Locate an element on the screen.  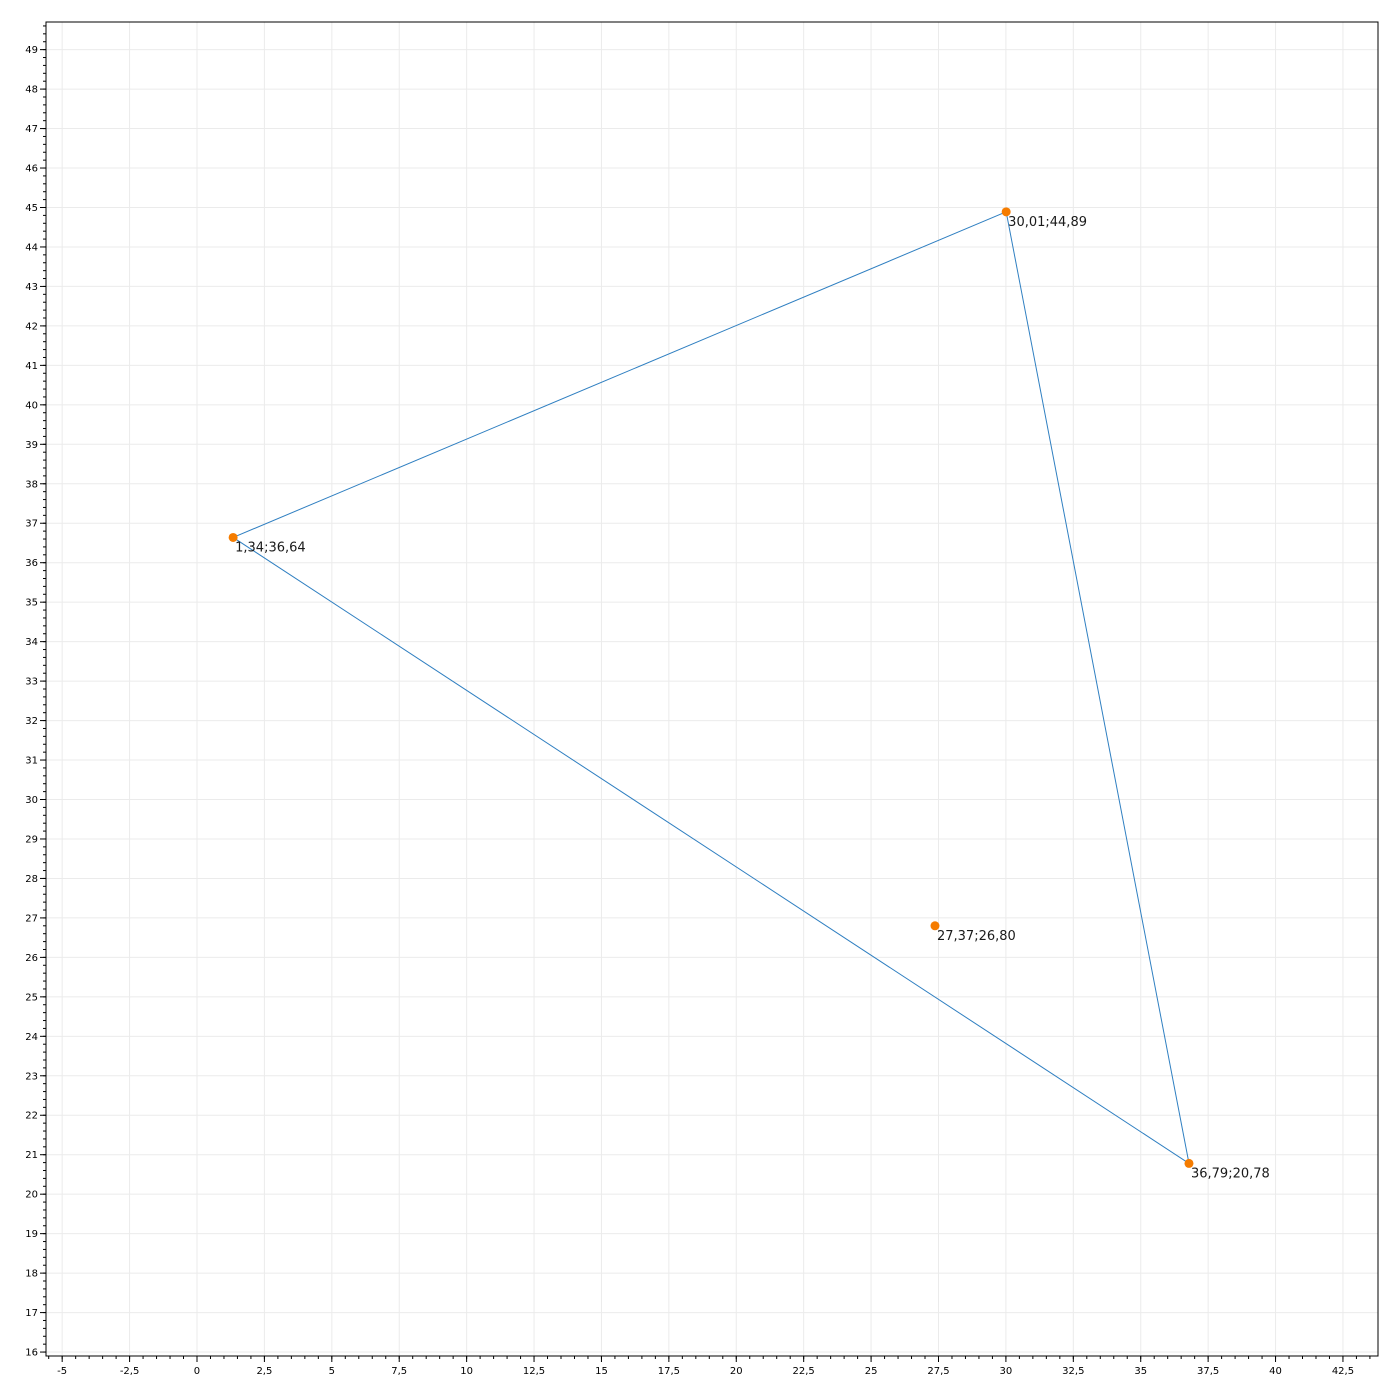
y-tick-label: 44 is located at coordinates (31, 247).